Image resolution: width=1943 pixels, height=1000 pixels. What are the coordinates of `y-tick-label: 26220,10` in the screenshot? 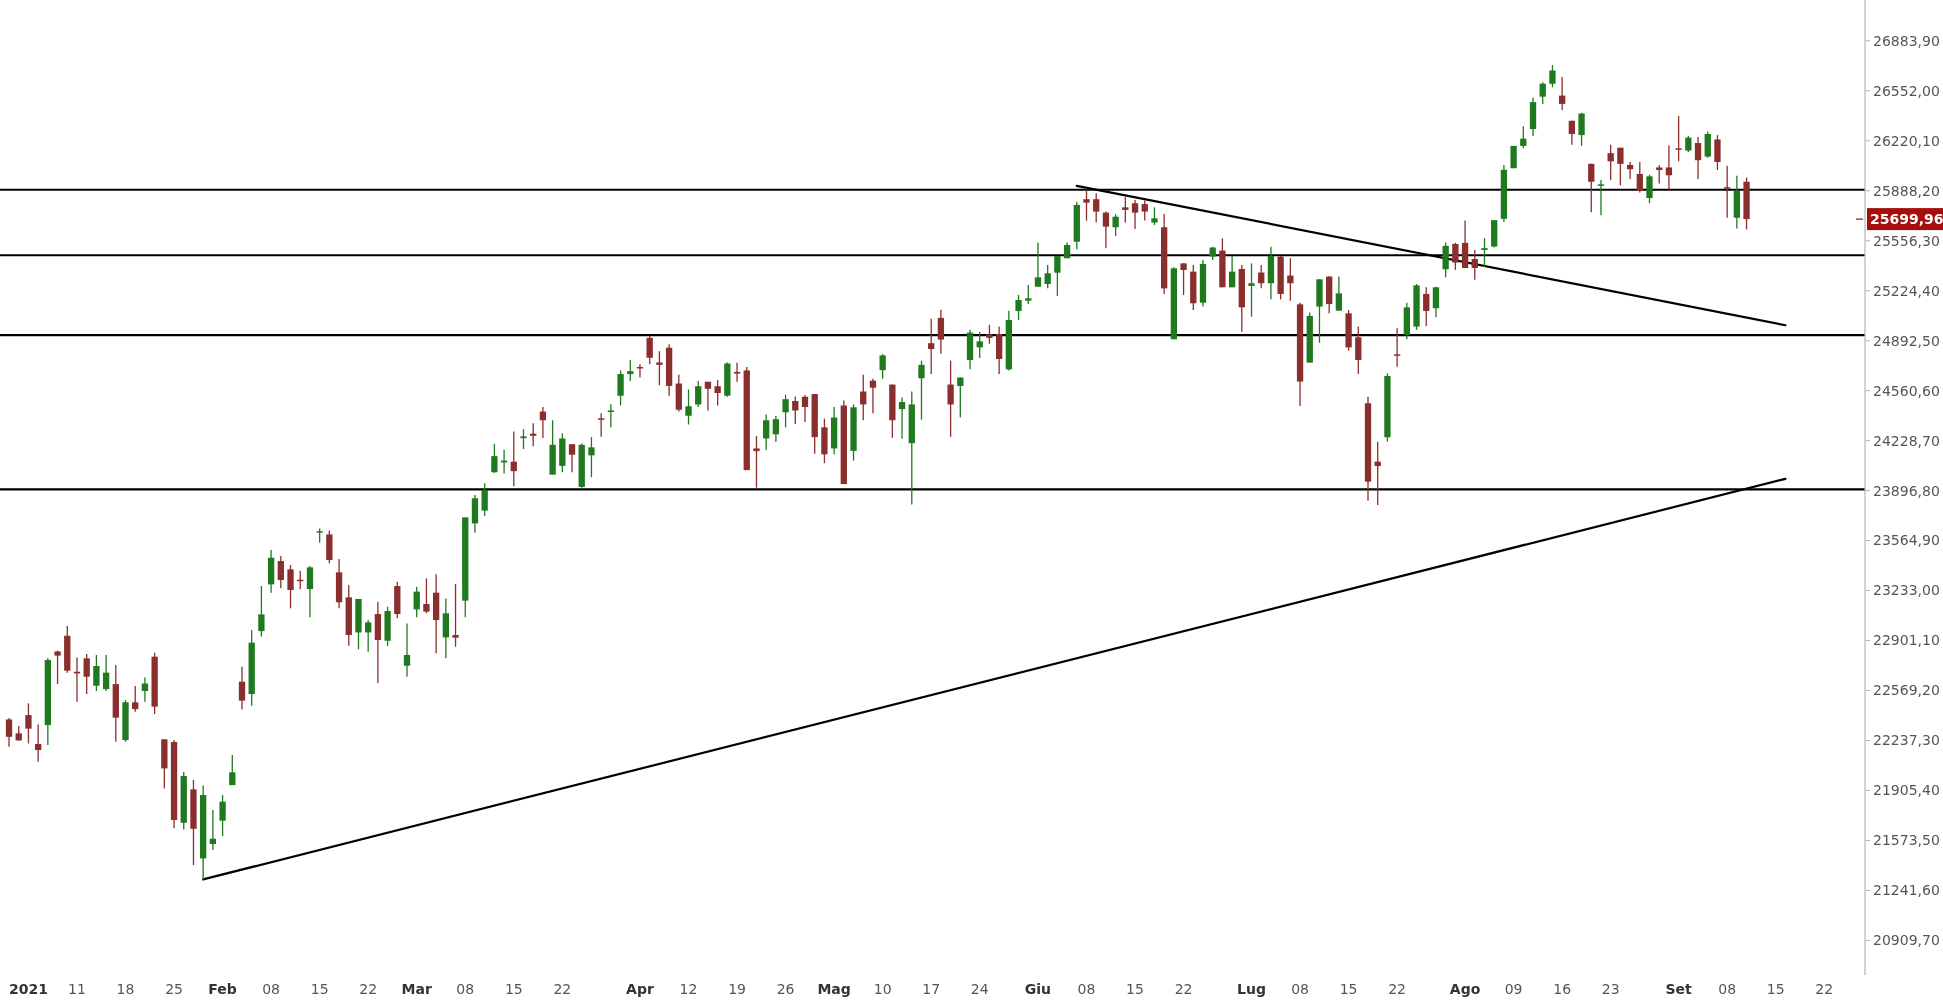 It's located at (1906, 140).